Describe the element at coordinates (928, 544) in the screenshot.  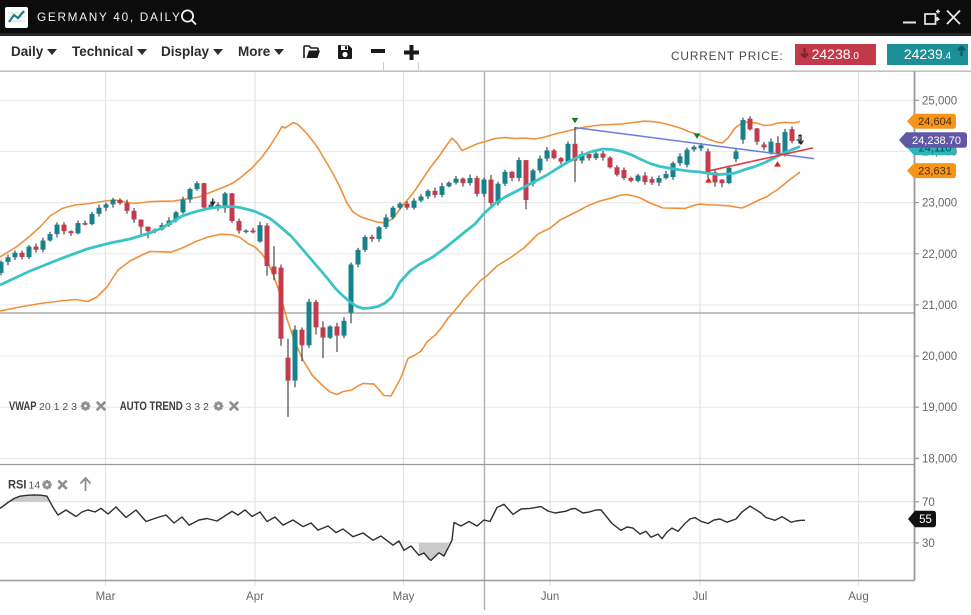
I see `svg-text: 30` at that location.